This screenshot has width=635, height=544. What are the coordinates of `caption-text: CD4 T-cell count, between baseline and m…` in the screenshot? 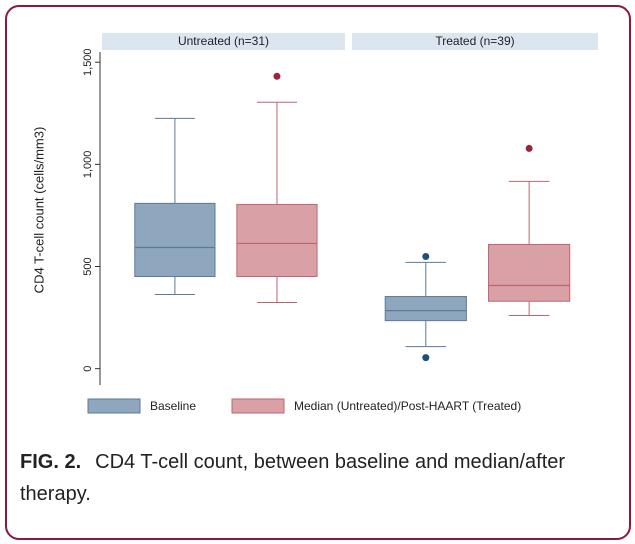 It's located at (293, 478).